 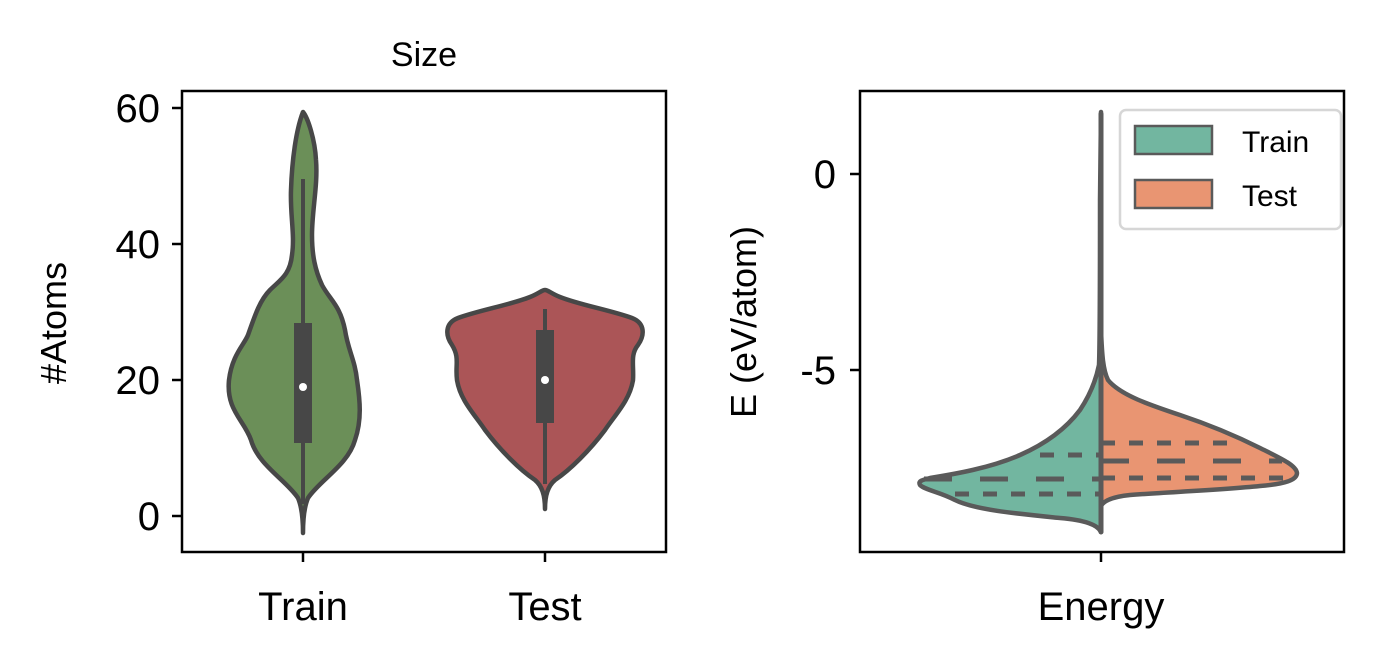 I want to click on right-y-axis: 0 -5, so click(x=830, y=273).